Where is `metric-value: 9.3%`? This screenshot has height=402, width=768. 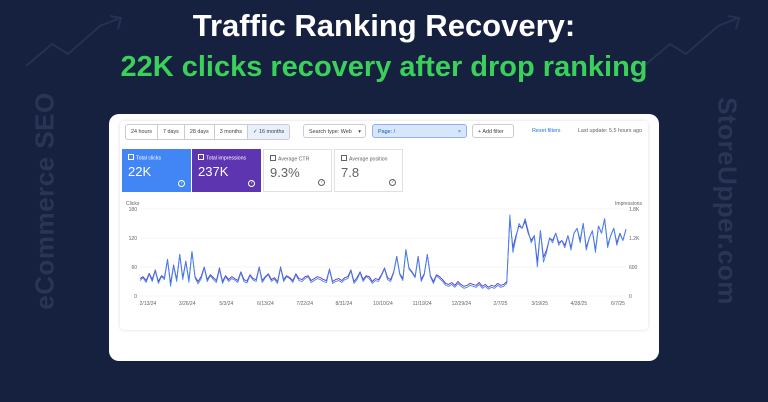 metric-value: 9.3% is located at coordinates (285, 172).